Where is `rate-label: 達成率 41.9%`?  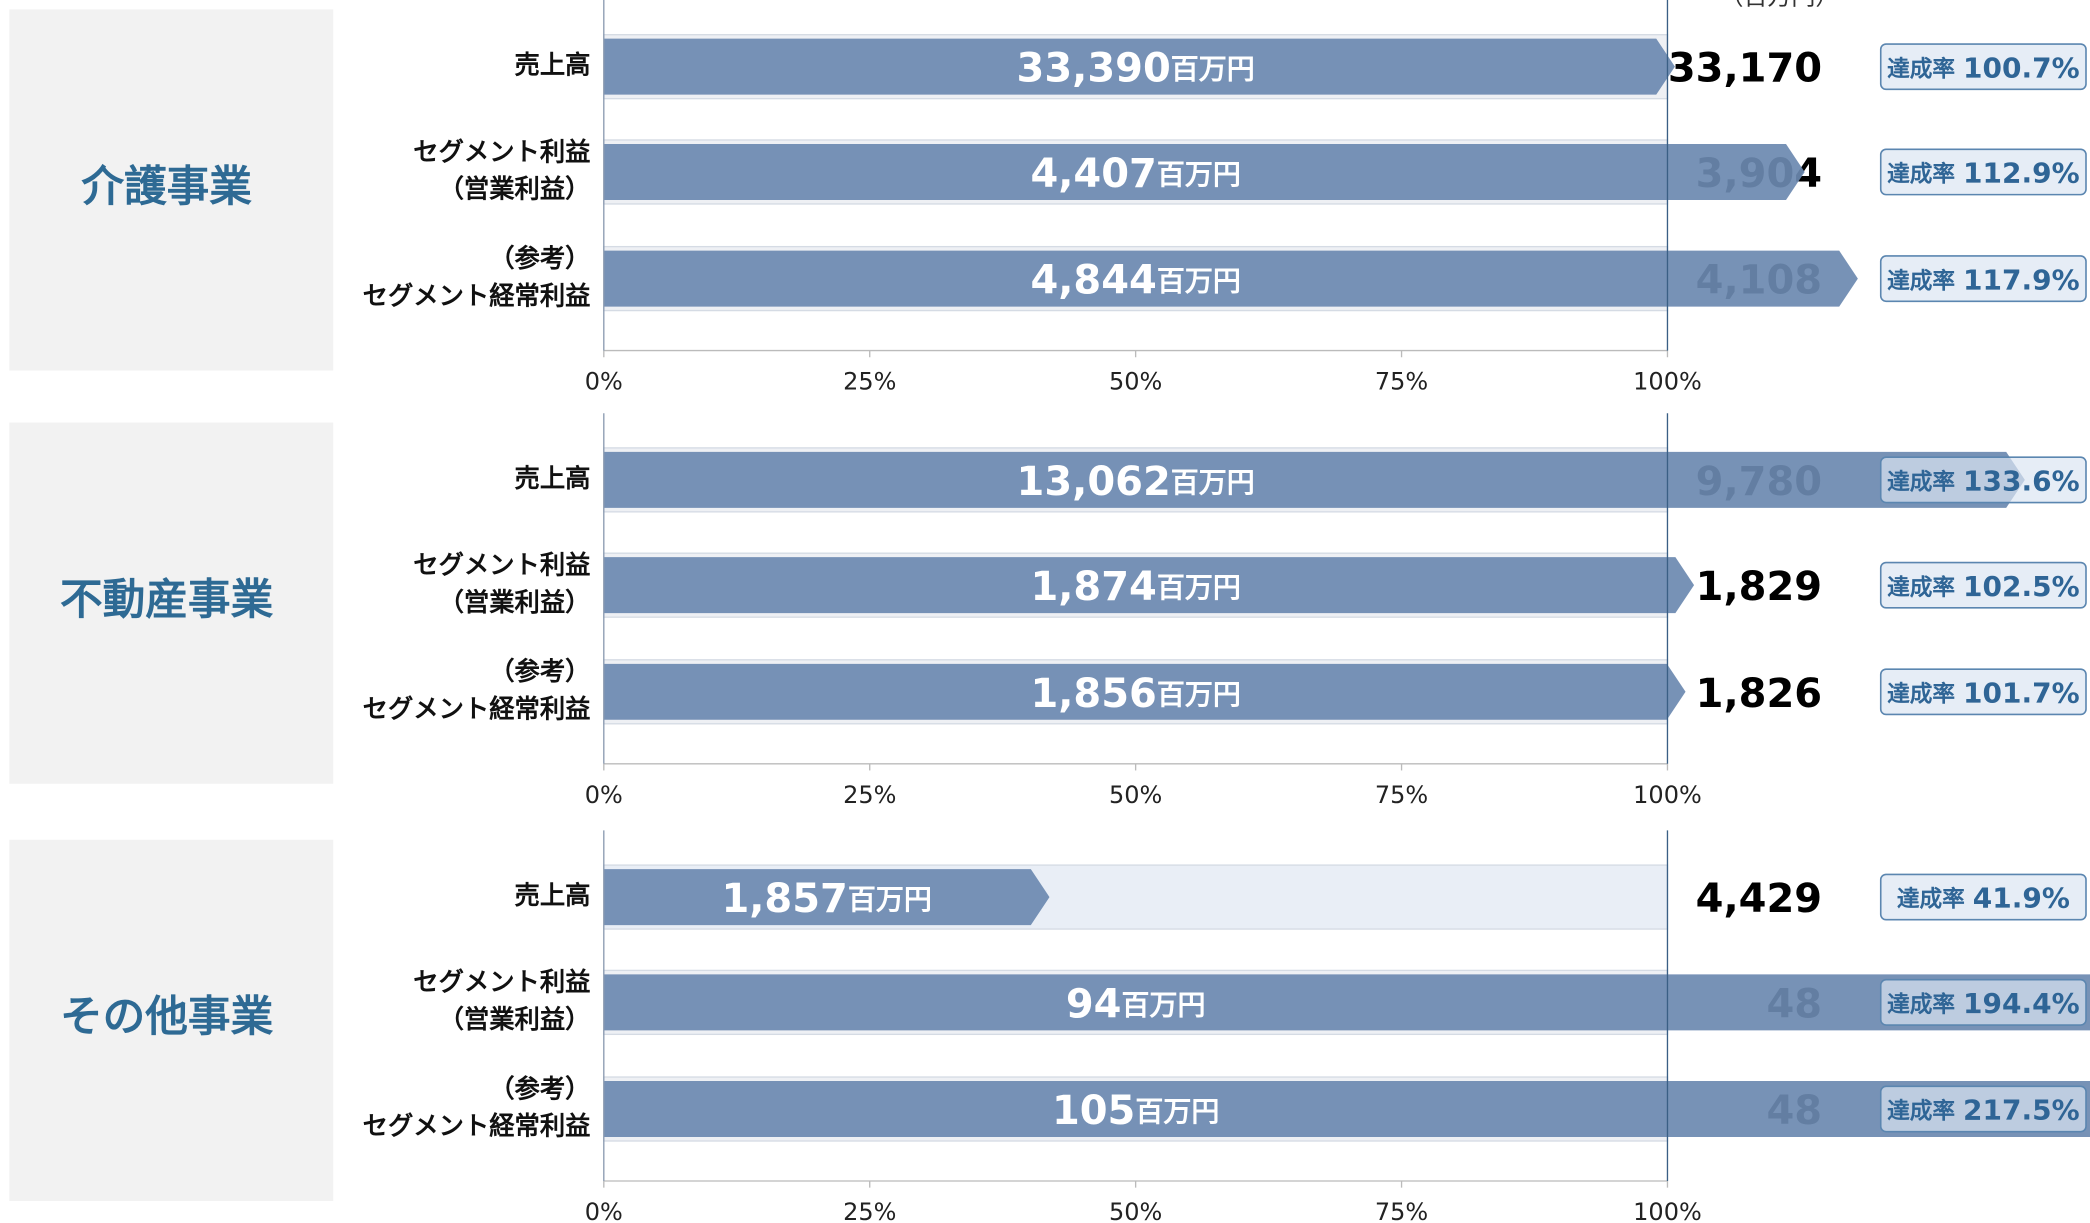
rate-label: 達成率 41.9% is located at coordinates (1983, 898).